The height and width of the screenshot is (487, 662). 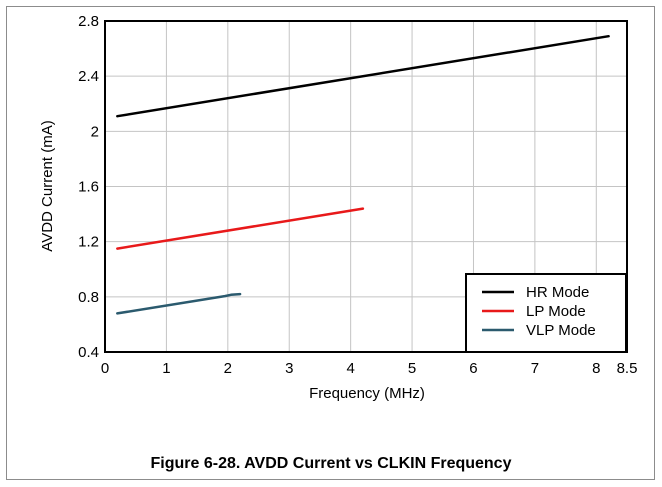 I want to click on x-tick-label: 4, so click(x=350, y=368).